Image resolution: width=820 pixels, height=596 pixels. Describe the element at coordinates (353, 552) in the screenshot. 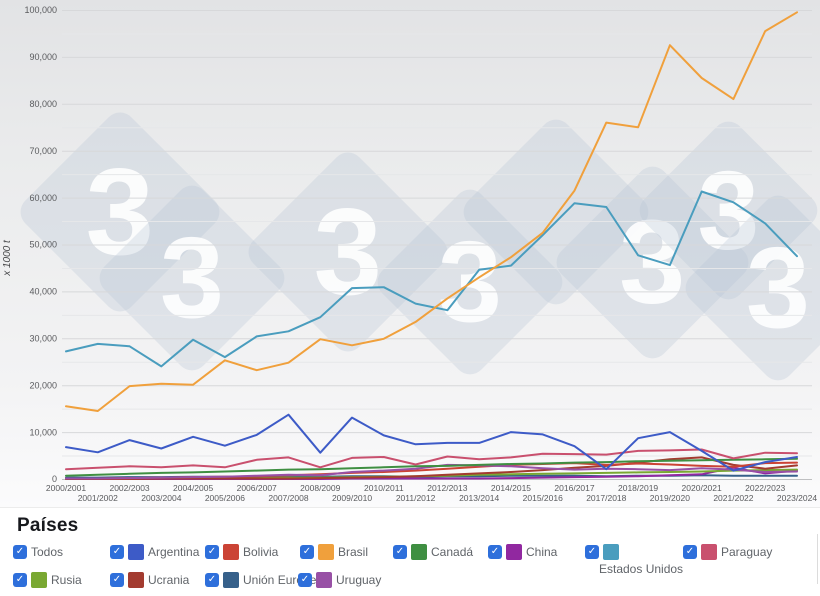

I see `legend-label-brasil: Brasil` at that location.